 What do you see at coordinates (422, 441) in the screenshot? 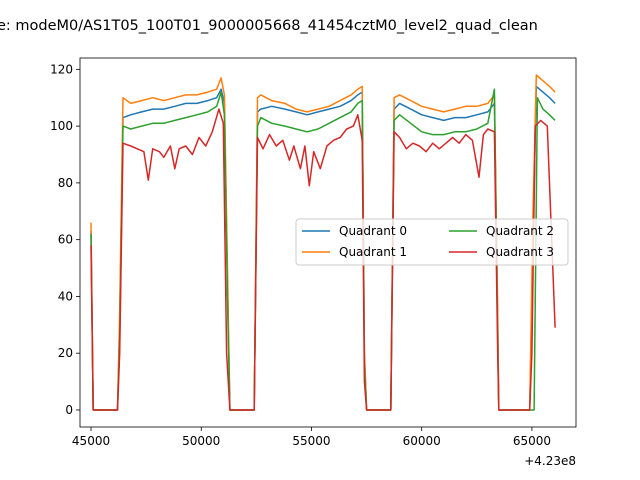
I see `x-tick-label: 60000` at bounding box center [422, 441].